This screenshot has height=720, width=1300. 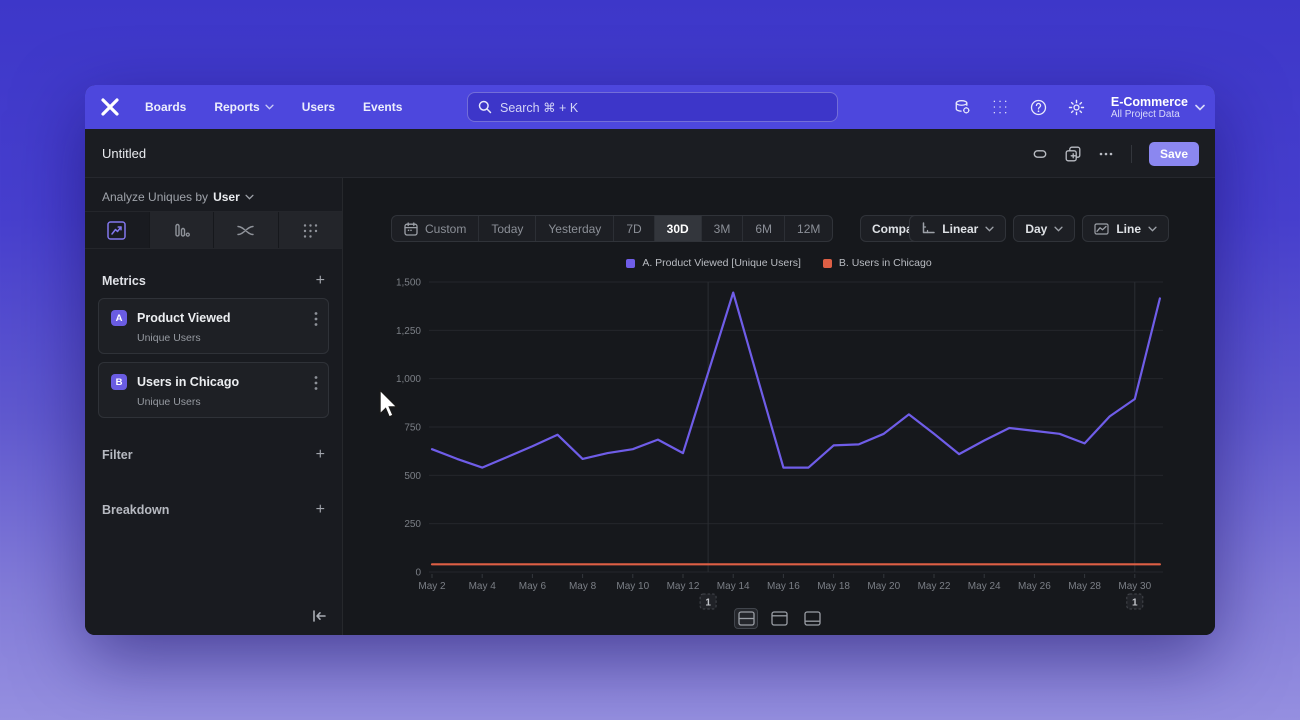 What do you see at coordinates (733, 586) in the screenshot?
I see `svg-text: May 14` at bounding box center [733, 586].